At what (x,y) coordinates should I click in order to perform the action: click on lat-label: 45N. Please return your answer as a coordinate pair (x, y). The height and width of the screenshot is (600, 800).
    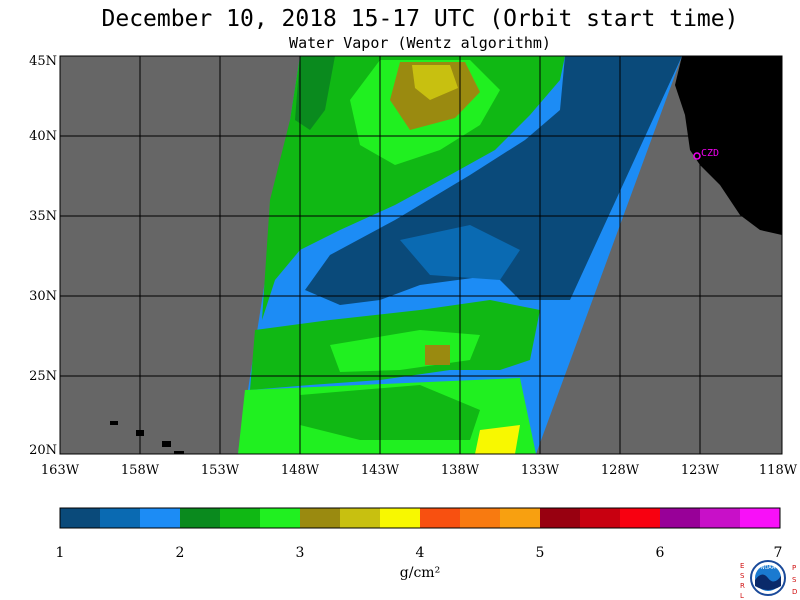
    Looking at the image, I should click on (43, 61).